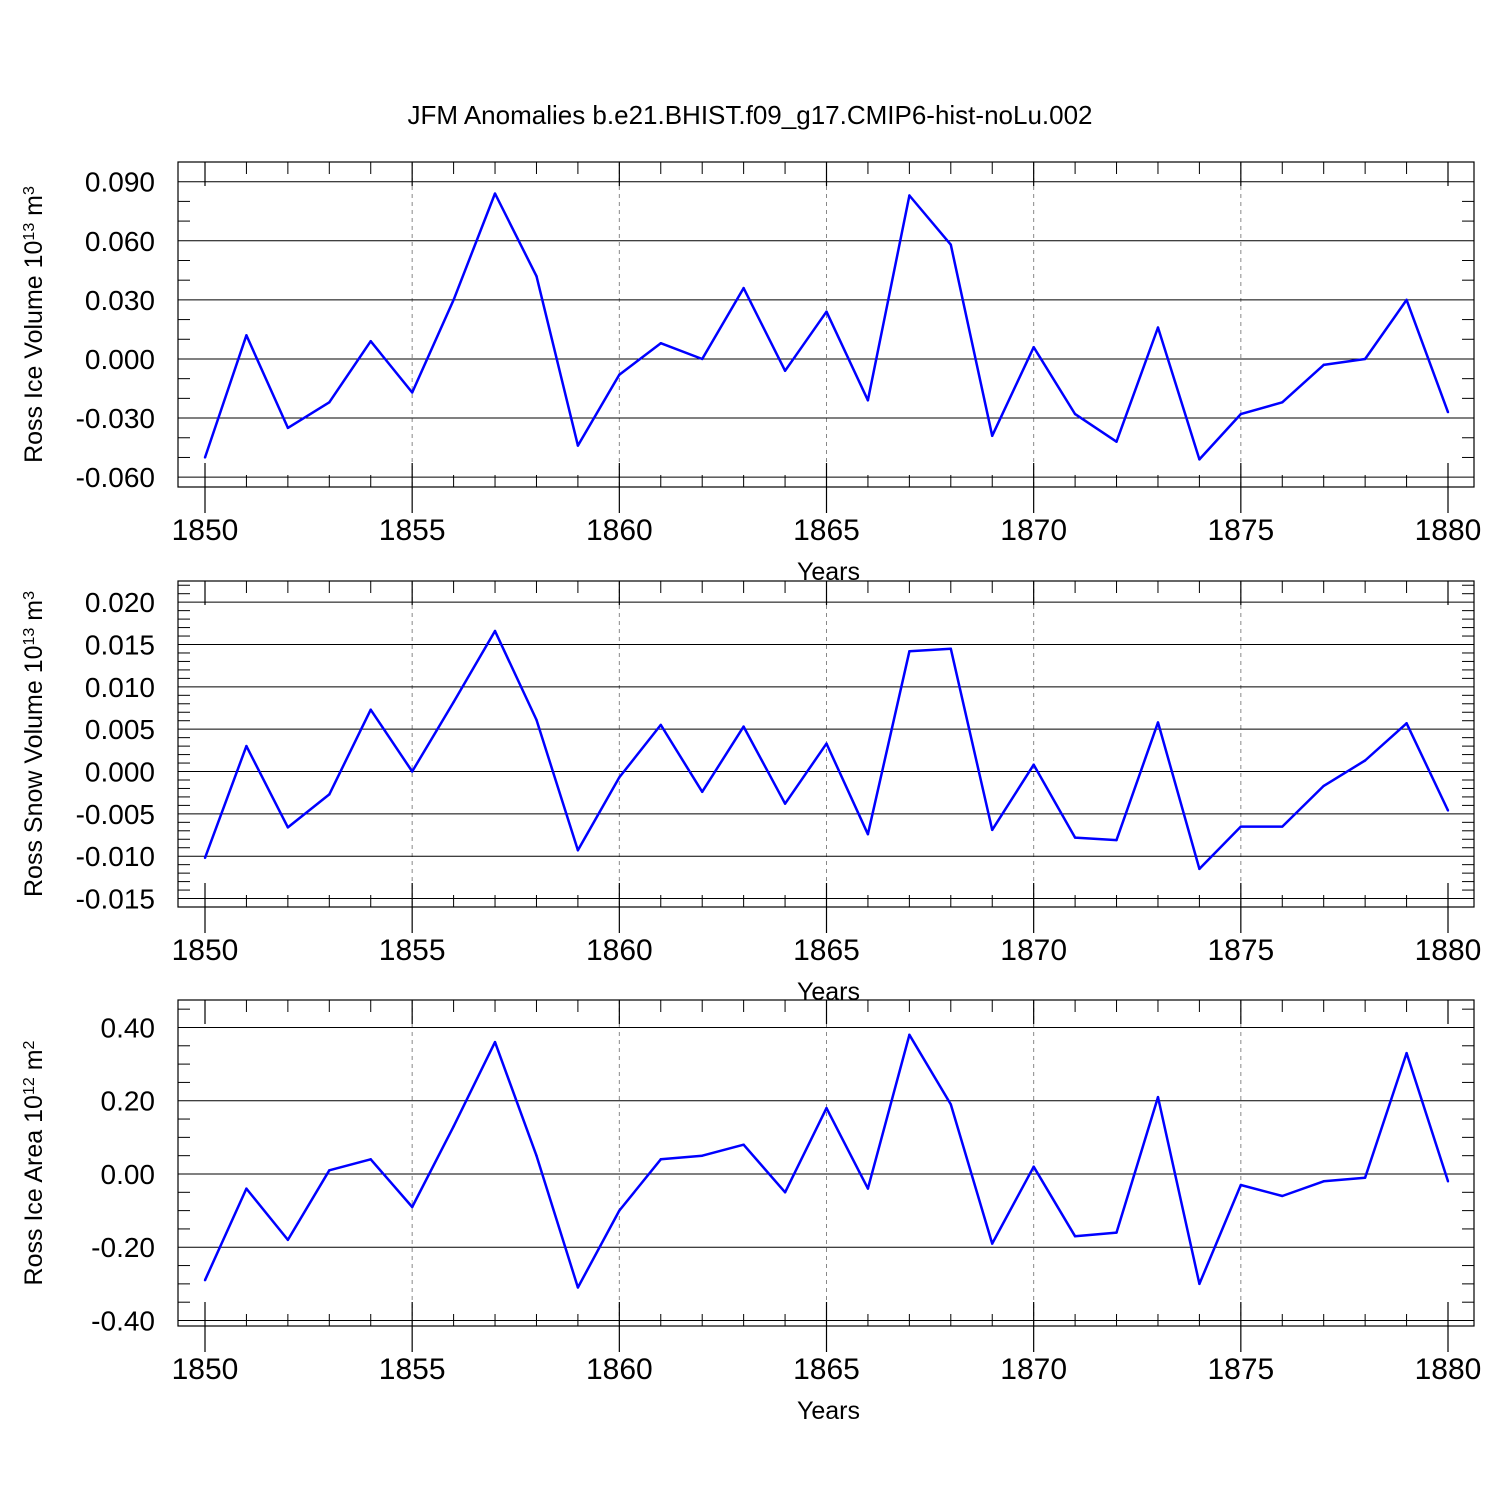  Describe the element at coordinates (826, 950) in the screenshot. I see `snow-volume-xtick-label: 1865` at that location.